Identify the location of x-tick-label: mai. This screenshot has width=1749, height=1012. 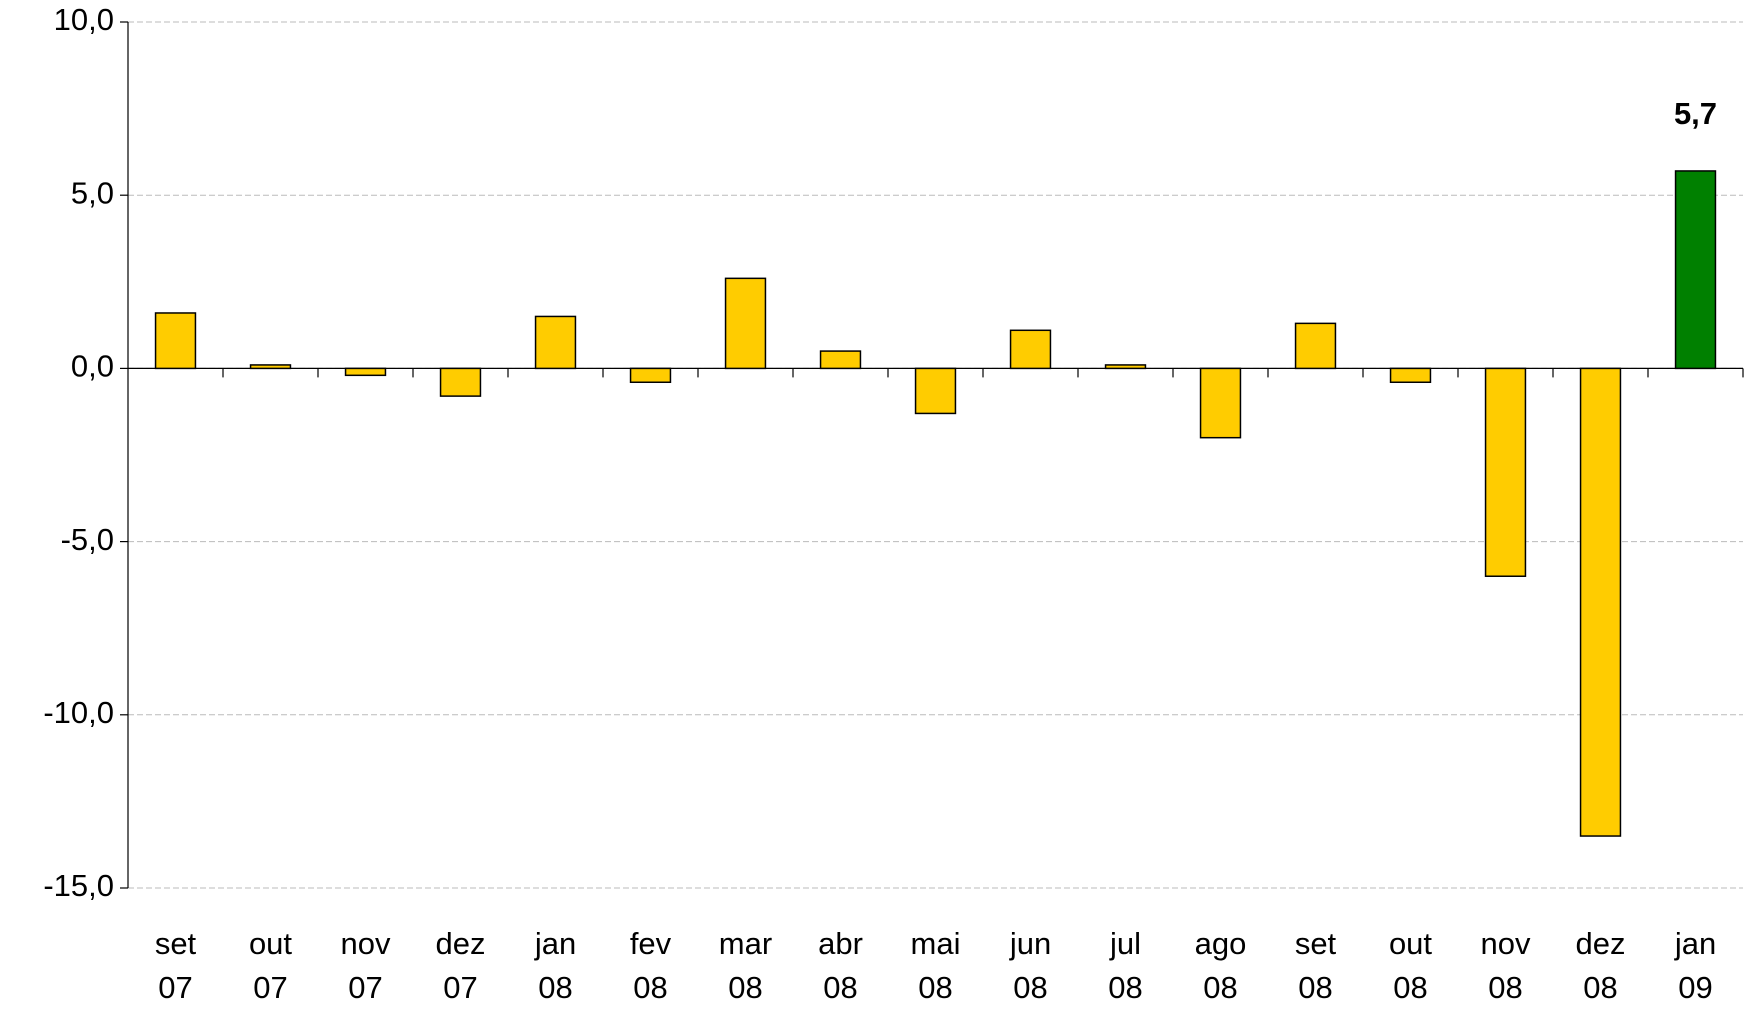
(936, 943).